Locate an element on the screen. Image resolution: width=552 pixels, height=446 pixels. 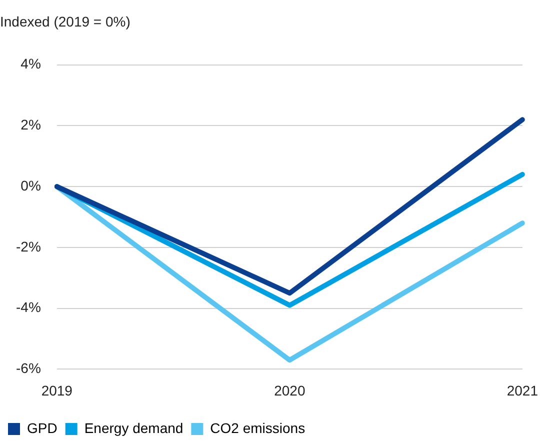
x-tick-label: 2020 is located at coordinates (290, 390).